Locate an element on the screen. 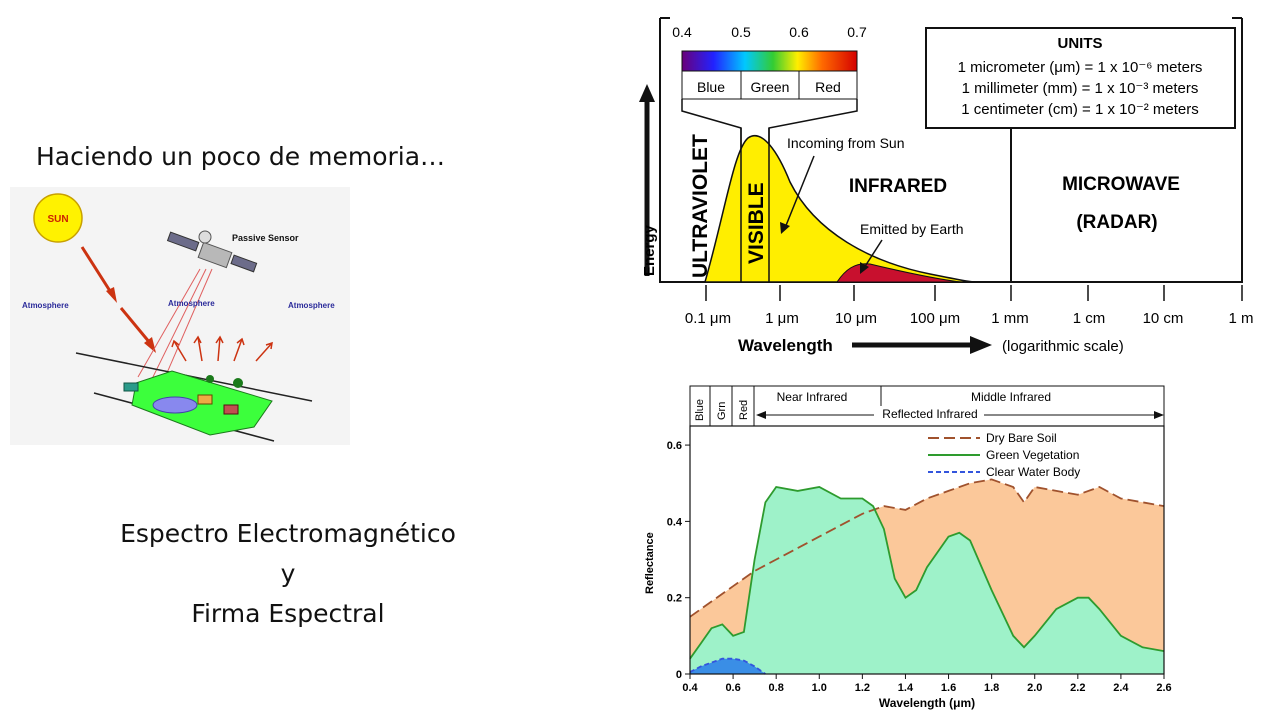 This screenshot has height=720, width=1280. visible-tick-0.5: 0.5 is located at coordinates (741, 32).